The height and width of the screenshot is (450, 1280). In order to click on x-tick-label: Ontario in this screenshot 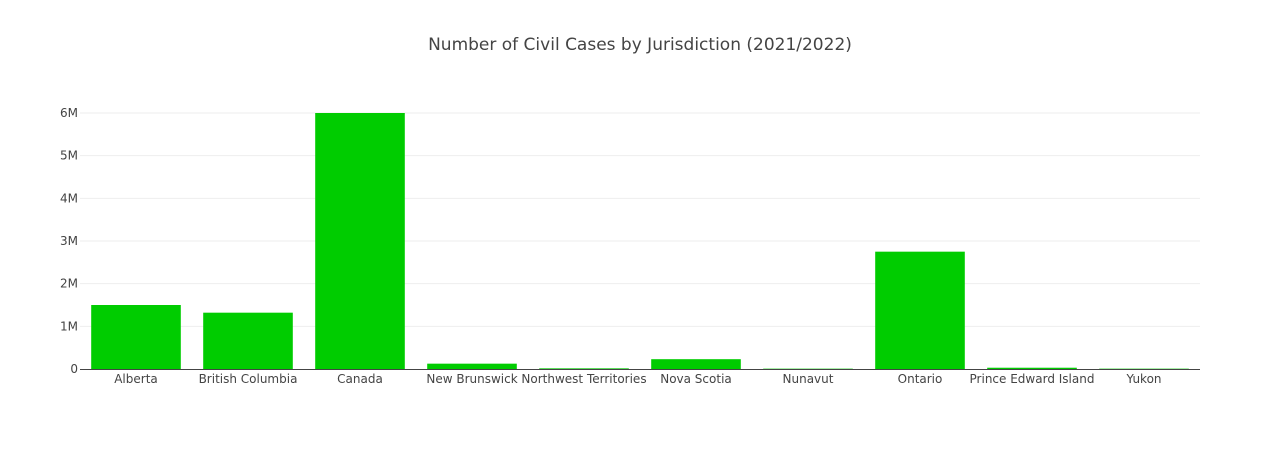, I will do `click(920, 379)`.